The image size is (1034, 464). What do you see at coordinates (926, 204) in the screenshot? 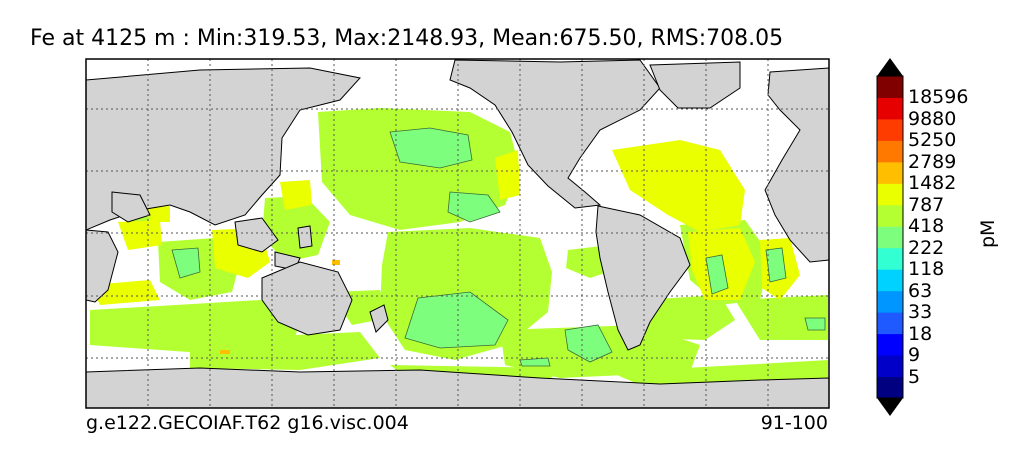
I see `colorbar-tick-label: 787` at bounding box center [926, 204].